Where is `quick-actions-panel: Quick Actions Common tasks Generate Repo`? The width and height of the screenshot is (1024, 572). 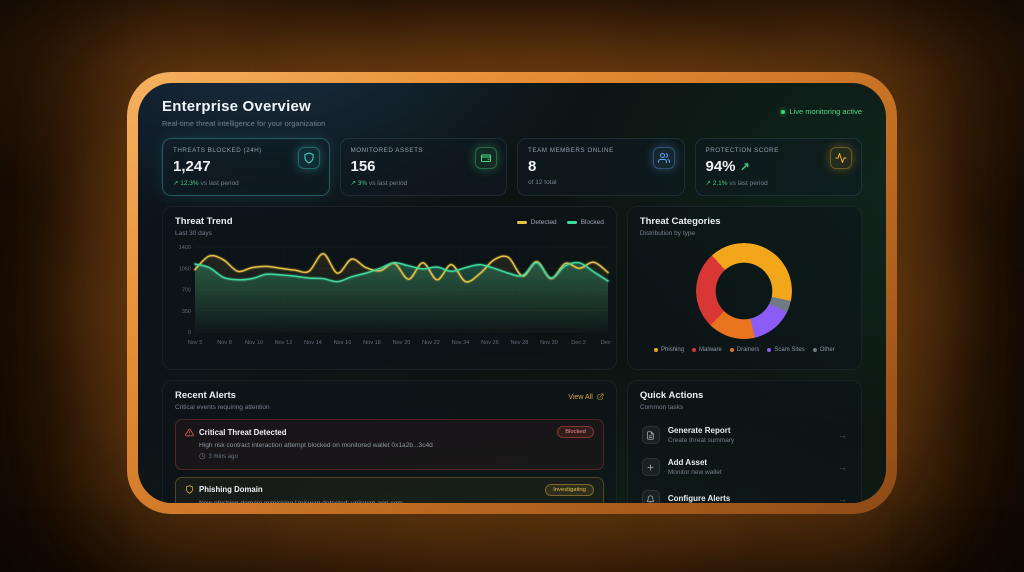 quick-actions-panel: Quick Actions Common tasks Generate Repo is located at coordinates (744, 441).